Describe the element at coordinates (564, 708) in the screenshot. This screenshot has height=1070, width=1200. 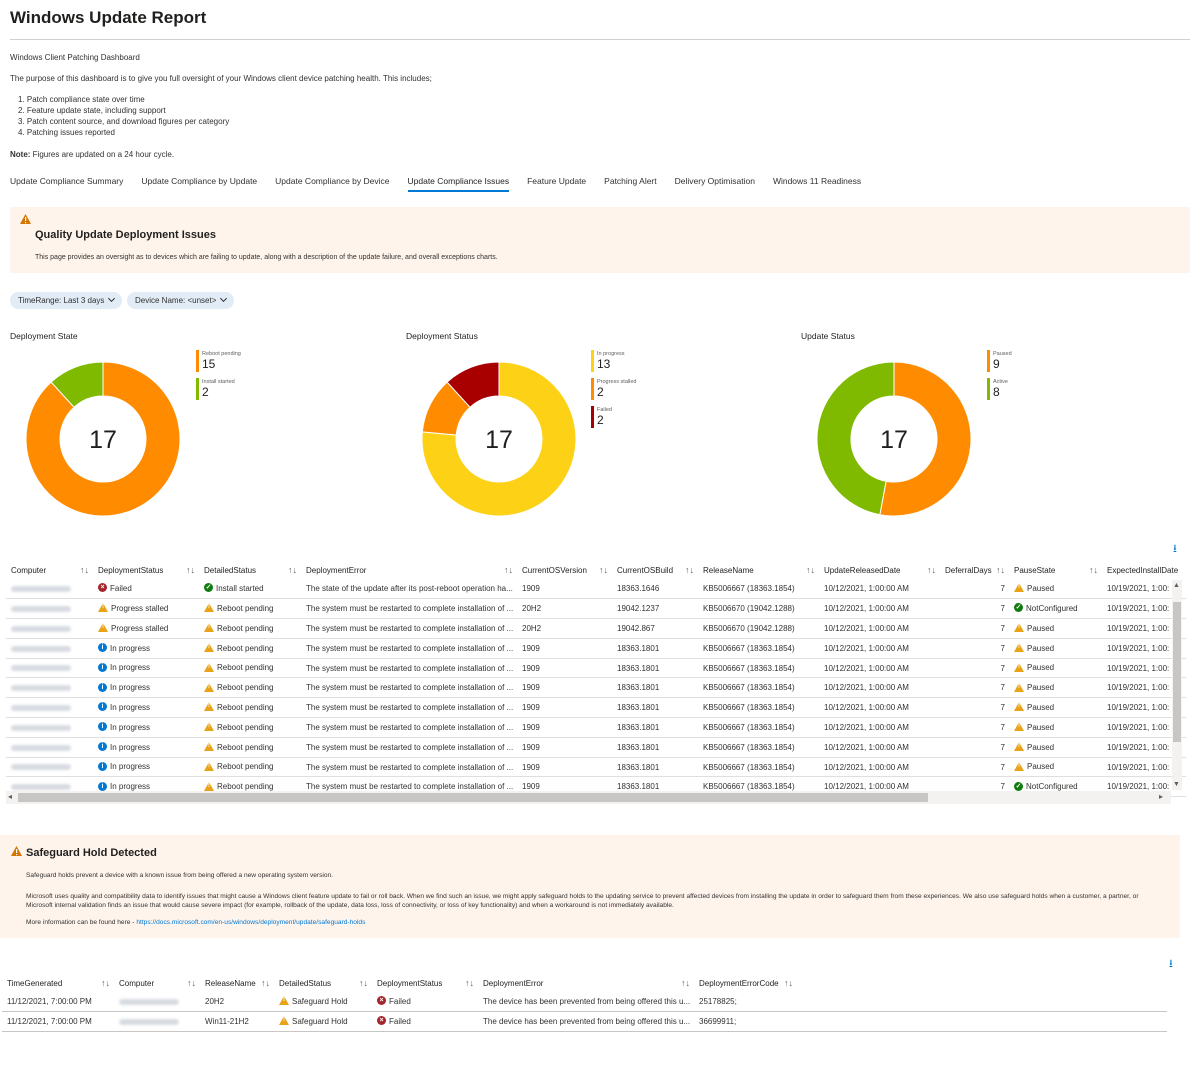
I see `os-version-cell: 1909` at that location.